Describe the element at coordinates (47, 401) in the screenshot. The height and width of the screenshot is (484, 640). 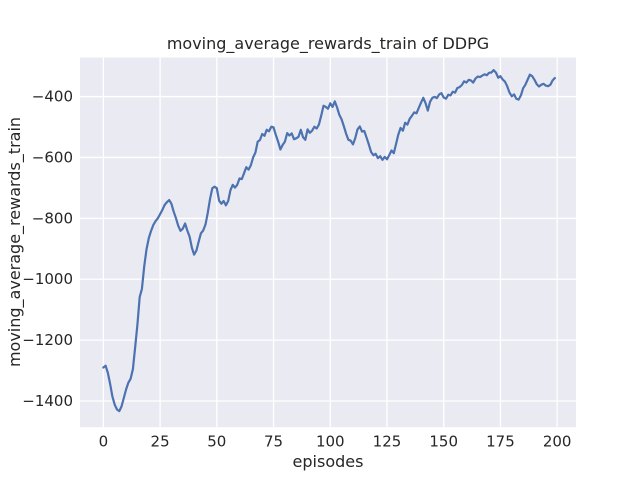
I see `y-tick-label: −1400` at that location.